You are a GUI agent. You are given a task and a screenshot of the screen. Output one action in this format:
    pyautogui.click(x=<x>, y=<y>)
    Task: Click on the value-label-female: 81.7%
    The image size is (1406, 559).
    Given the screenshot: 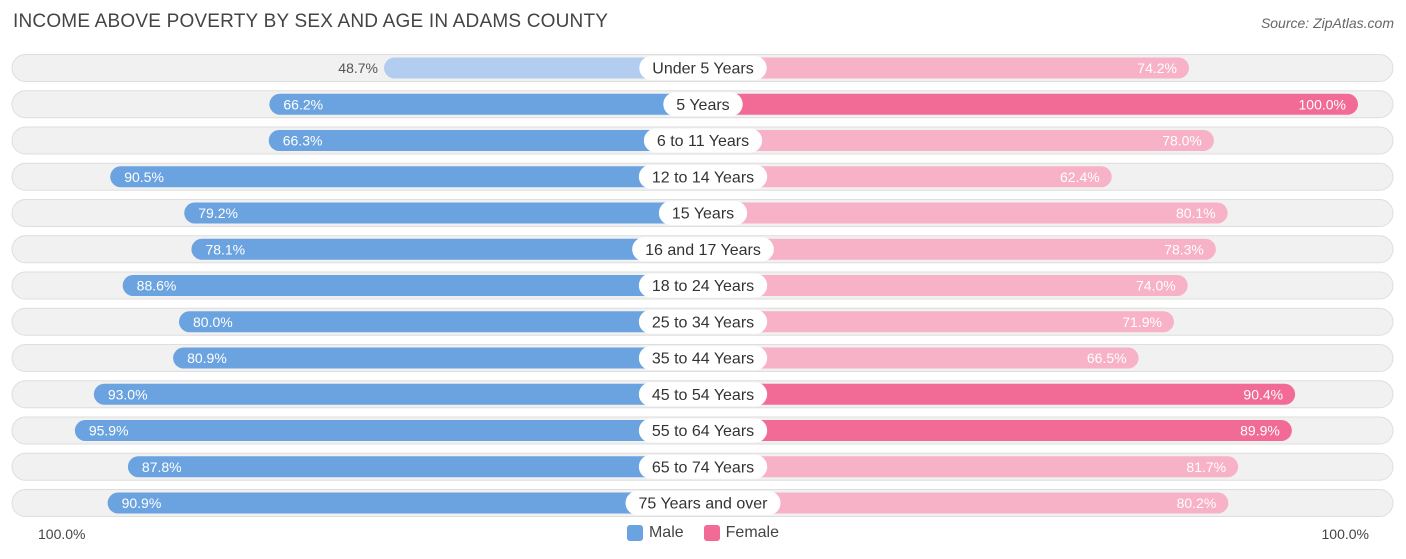 What is the action you would take?
    pyautogui.click(x=1206, y=467)
    